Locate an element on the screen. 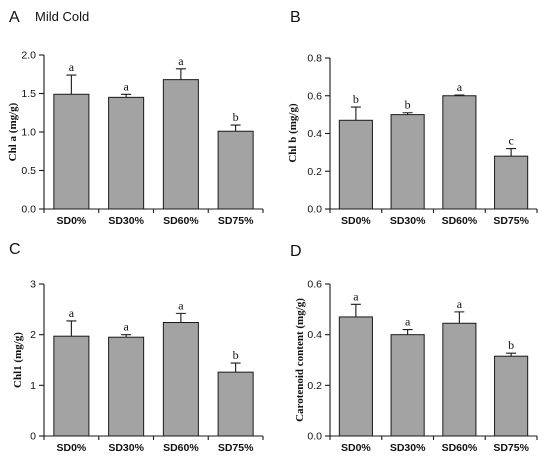 This screenshot has height=460, width=550. y-axis-title: Chl1 (mg/g) is located at coordinates (18, 360).